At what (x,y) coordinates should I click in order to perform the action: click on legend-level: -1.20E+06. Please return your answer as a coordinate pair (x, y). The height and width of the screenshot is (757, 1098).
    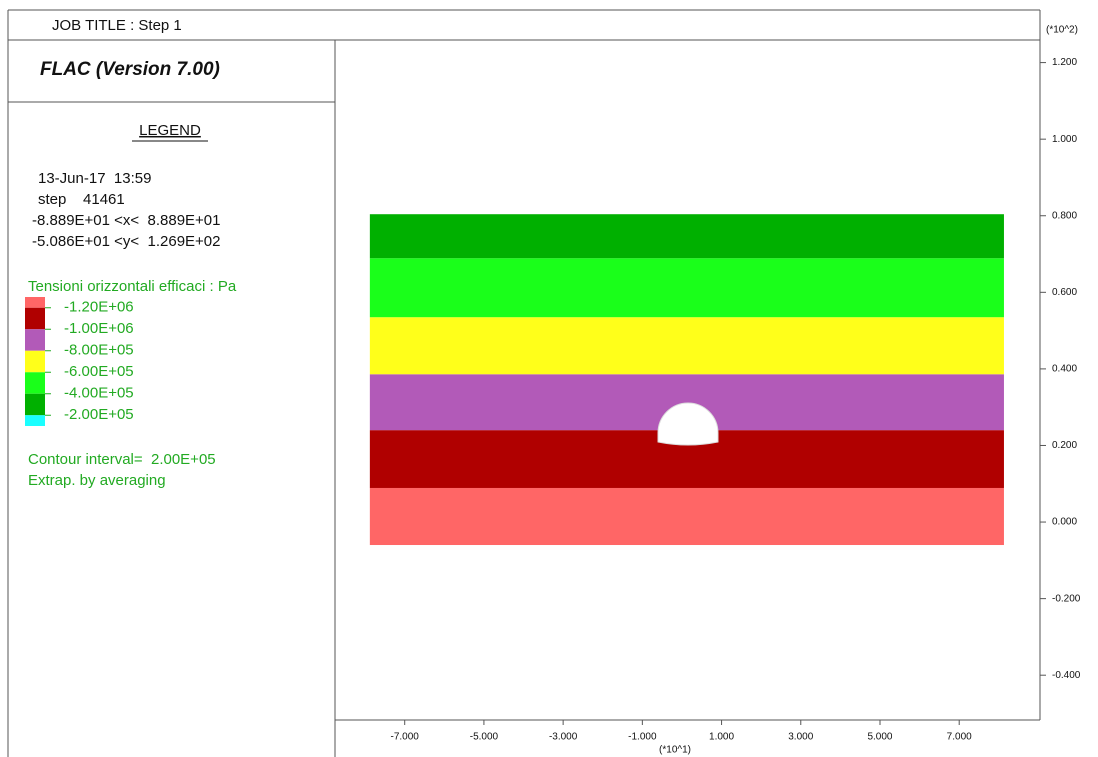
    Looking at the image, I should click on (99, 307).